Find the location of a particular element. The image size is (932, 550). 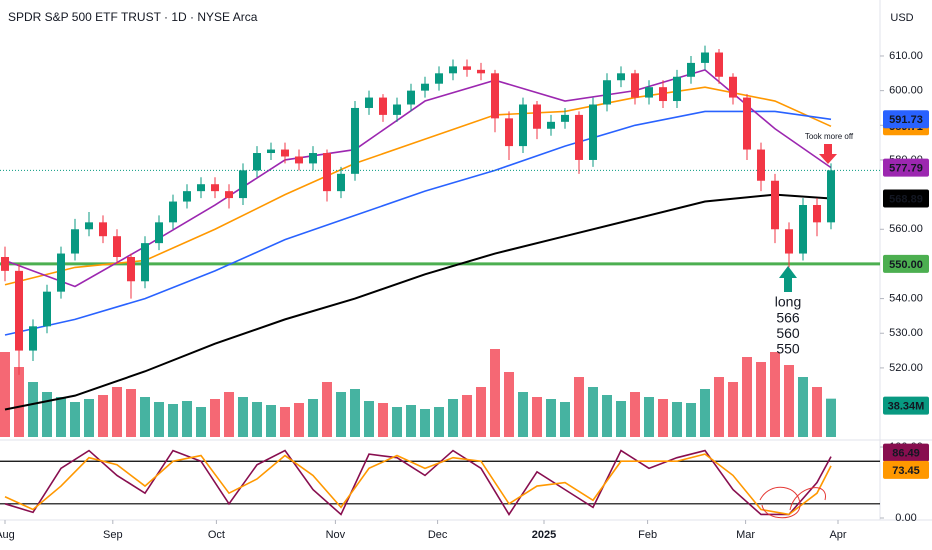

chart-title: SPDR S&P 500 ETF TRUST · 1D · NYSE Arca is located at coordinates (133, 17).